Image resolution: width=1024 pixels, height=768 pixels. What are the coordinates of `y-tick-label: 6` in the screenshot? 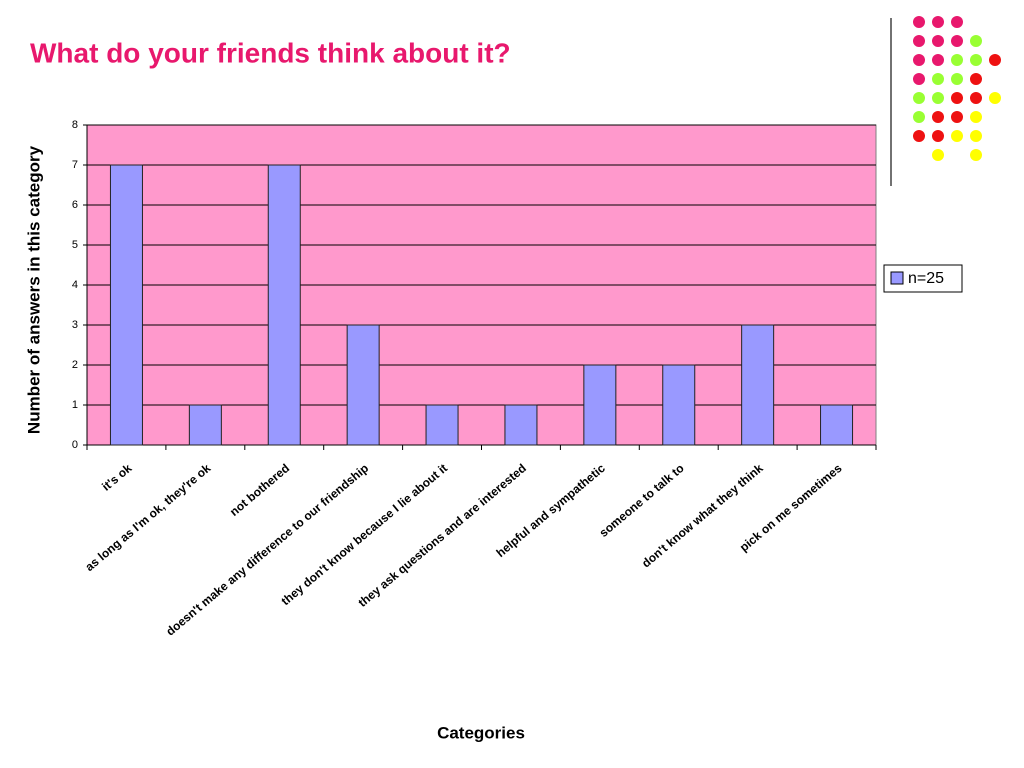 It's located at (75, 205).